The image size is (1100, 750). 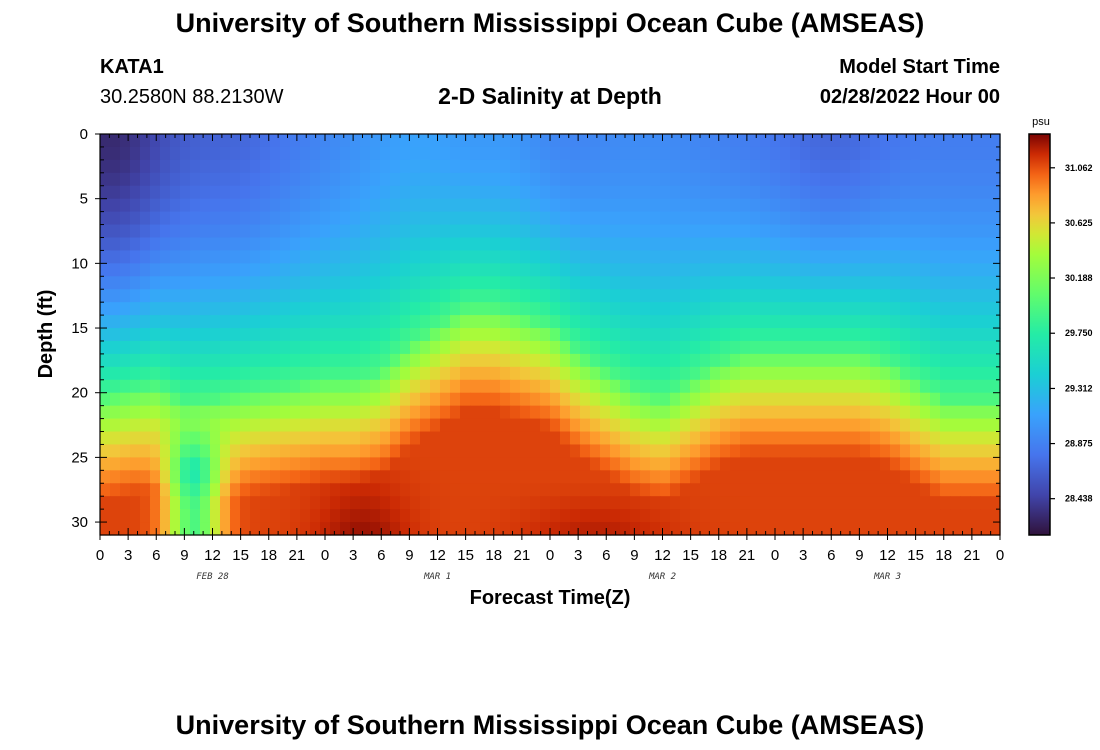 I want to click on y-tick-label: 15, so click(x=79, y=328).